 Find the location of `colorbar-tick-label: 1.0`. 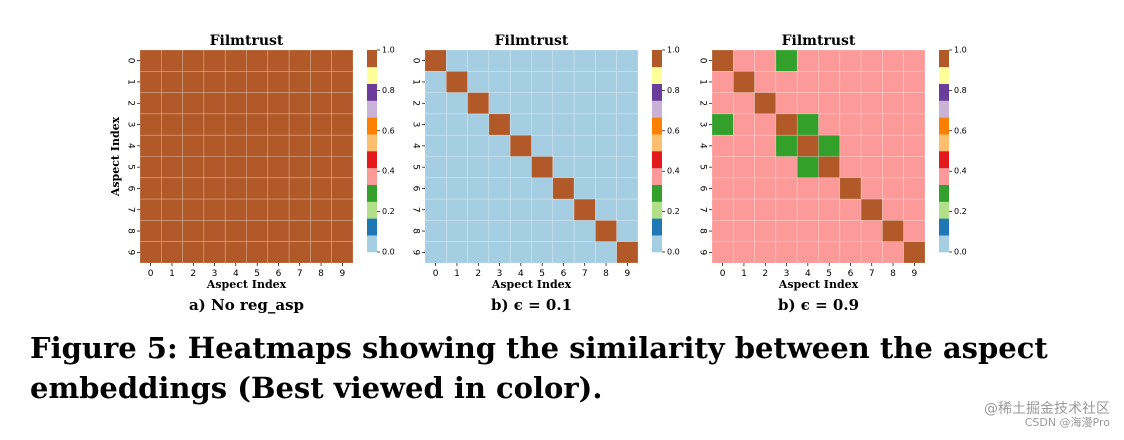

colorbar-tick-label: 1.0 is located at coordinates (960, 50).